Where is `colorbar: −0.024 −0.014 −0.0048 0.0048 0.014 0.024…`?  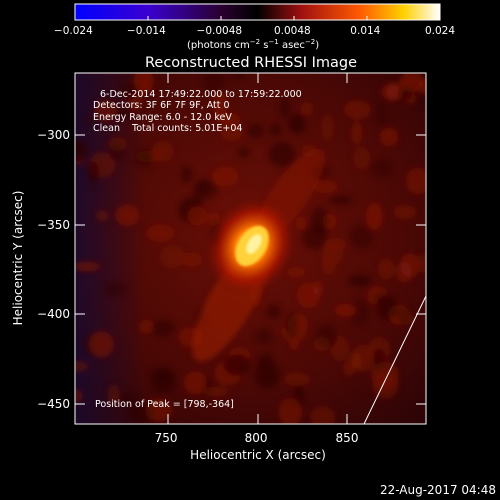 colorbar: −0.024 −0.014 −0.0048 0.0048 0.014 0.024… is located at coordinates (254, 27).